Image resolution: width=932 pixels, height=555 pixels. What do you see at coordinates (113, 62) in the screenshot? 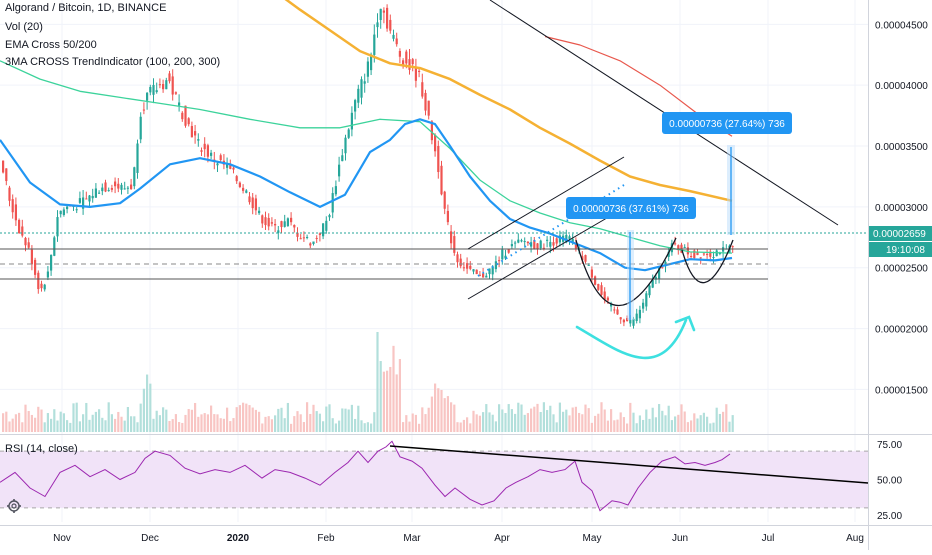
I see `legend-3ma: 3MA CROSS TrendIndicator (100, 200, 300)` at bounding box center [113, 62].